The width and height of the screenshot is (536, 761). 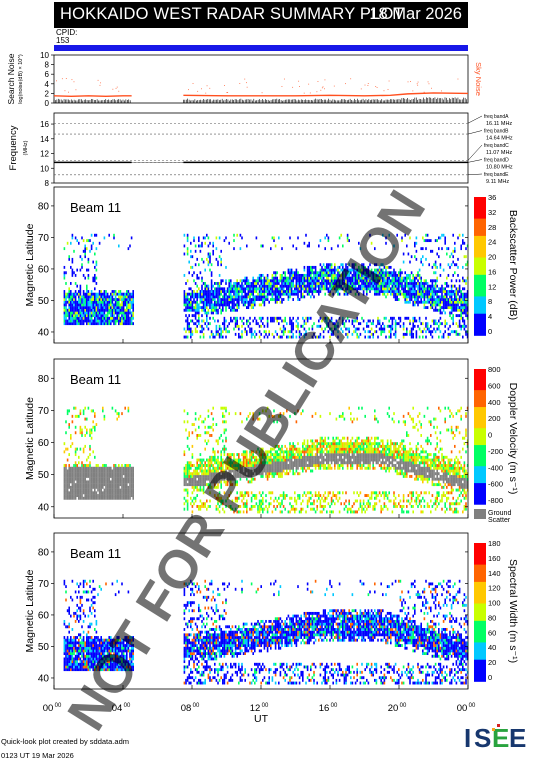 What do you see at coordinates (492, 271) in the screenshot?
I see `colorbar-tick-label: 16` at bounding box center [492, 271].